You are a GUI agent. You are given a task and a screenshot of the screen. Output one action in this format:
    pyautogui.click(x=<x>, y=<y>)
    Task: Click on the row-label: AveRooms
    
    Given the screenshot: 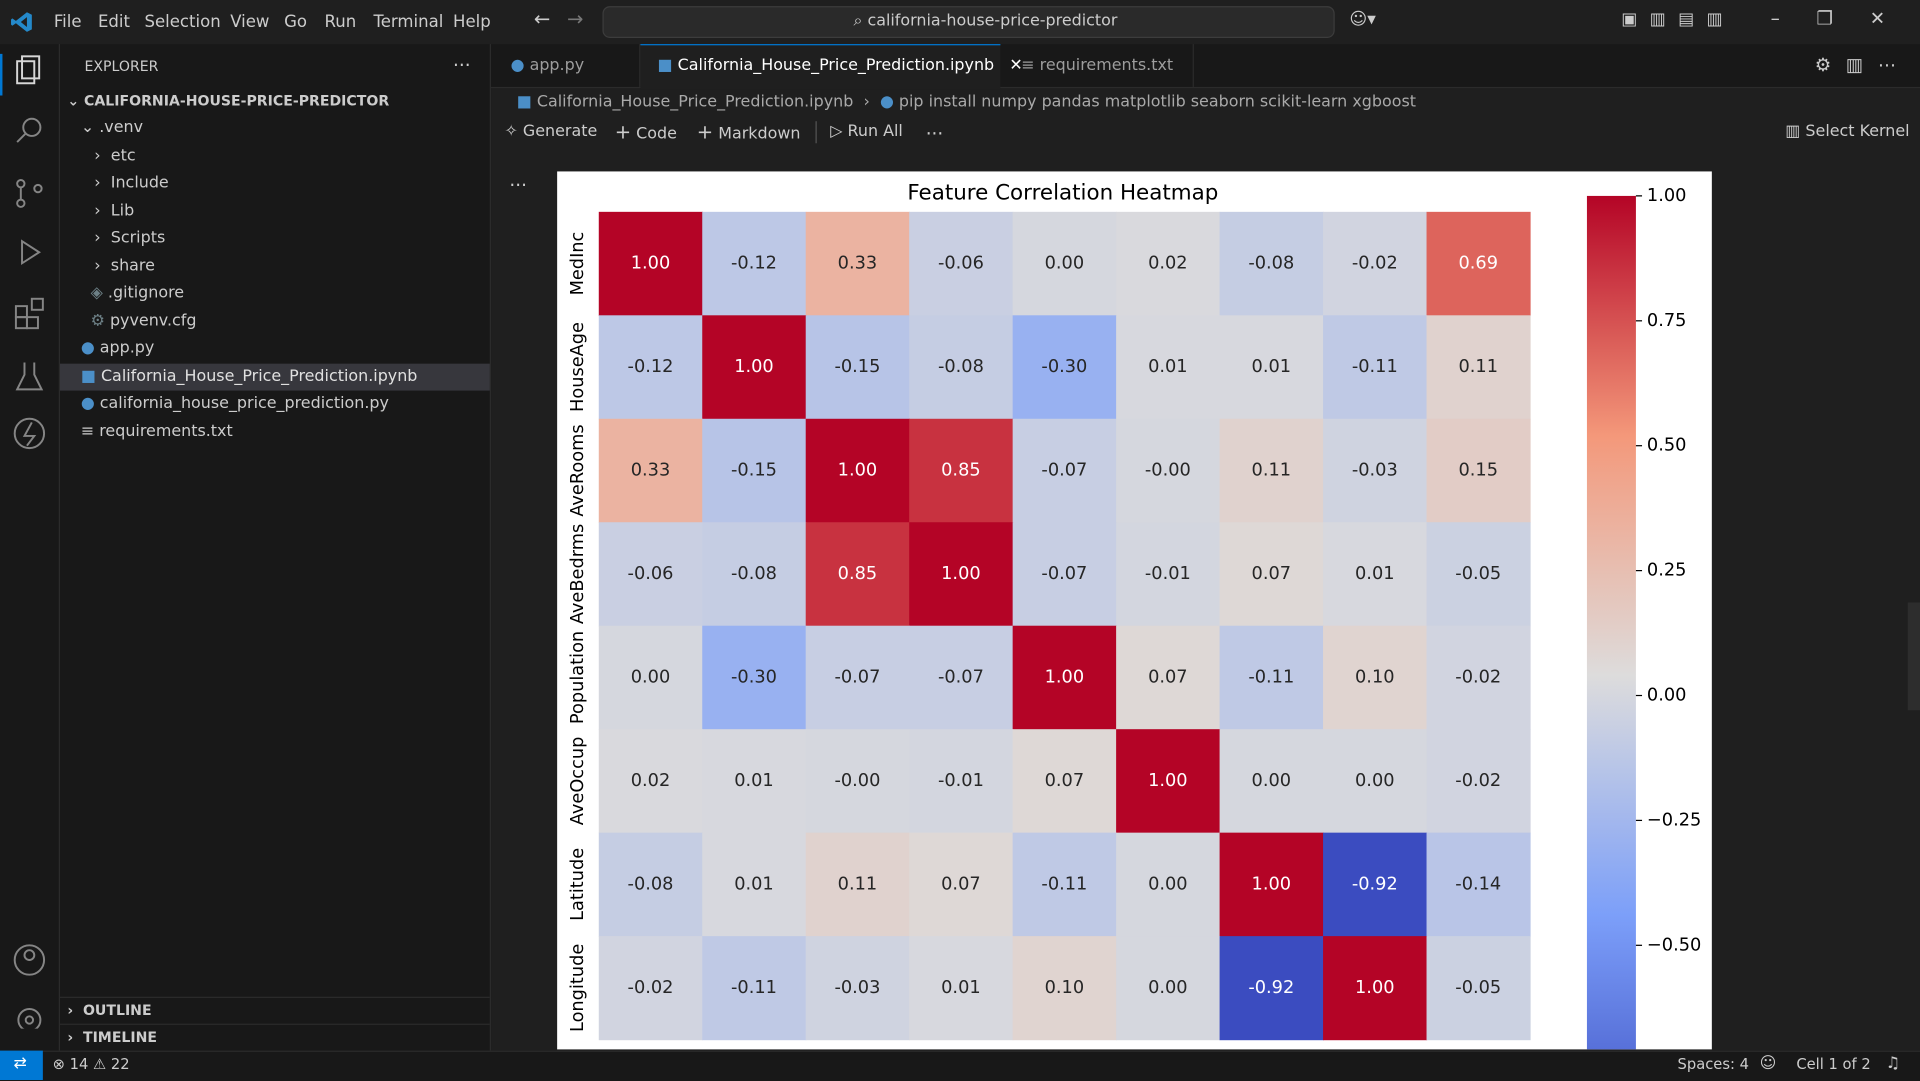 What is the action you would take?
    pyautogui.click(x=578, y=470)
    